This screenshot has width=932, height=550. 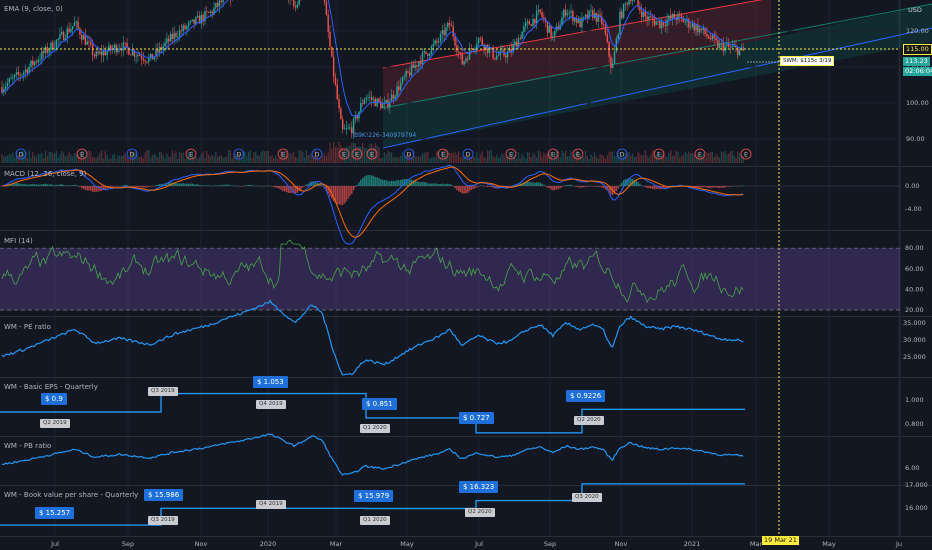 What do you see at coordinates (576, 34) in the screenshot?
I see `channel-top-line` at bounding box center [576, 34].